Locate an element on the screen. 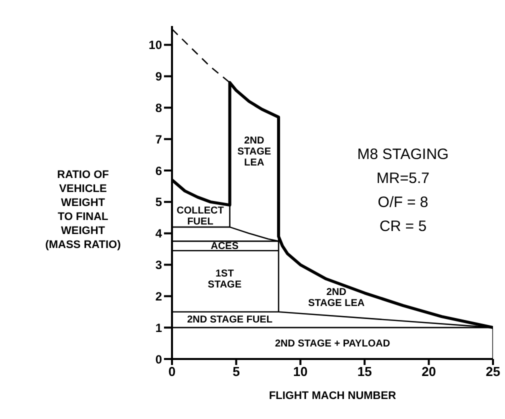 This screenshot has width=505, height=419. annotation: MR=5.7 is located at coordinates (403, 179).